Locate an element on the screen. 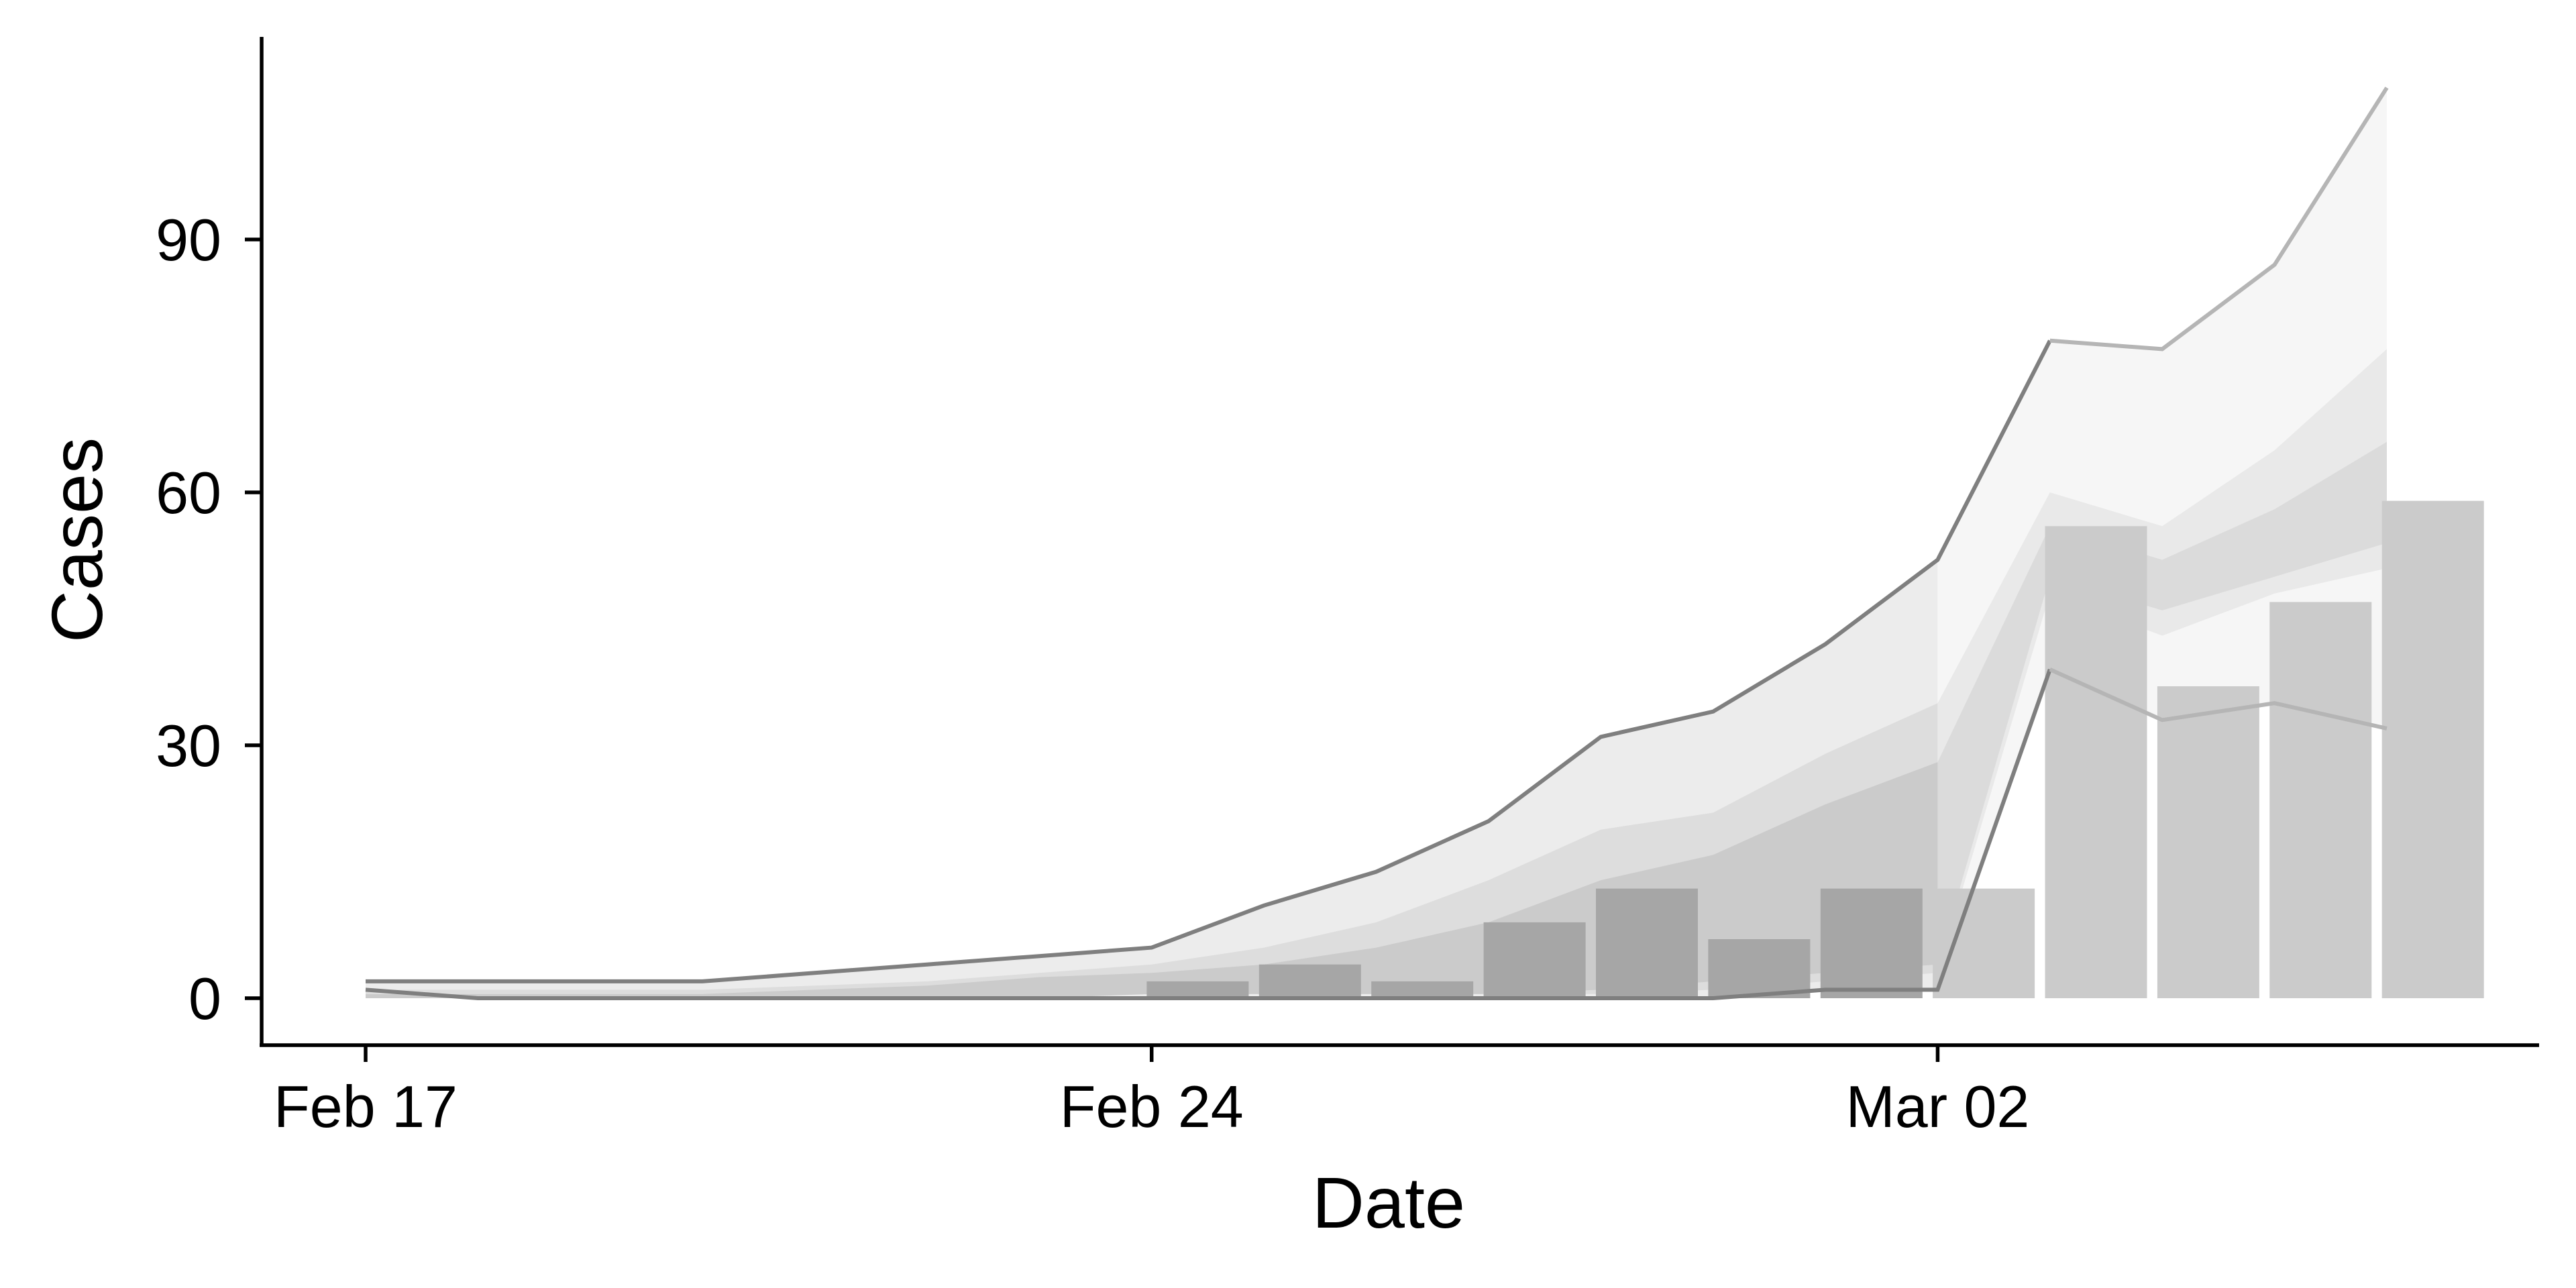  x-tick-label-7: Feb 24 is located at coordinates (1152, 1106).